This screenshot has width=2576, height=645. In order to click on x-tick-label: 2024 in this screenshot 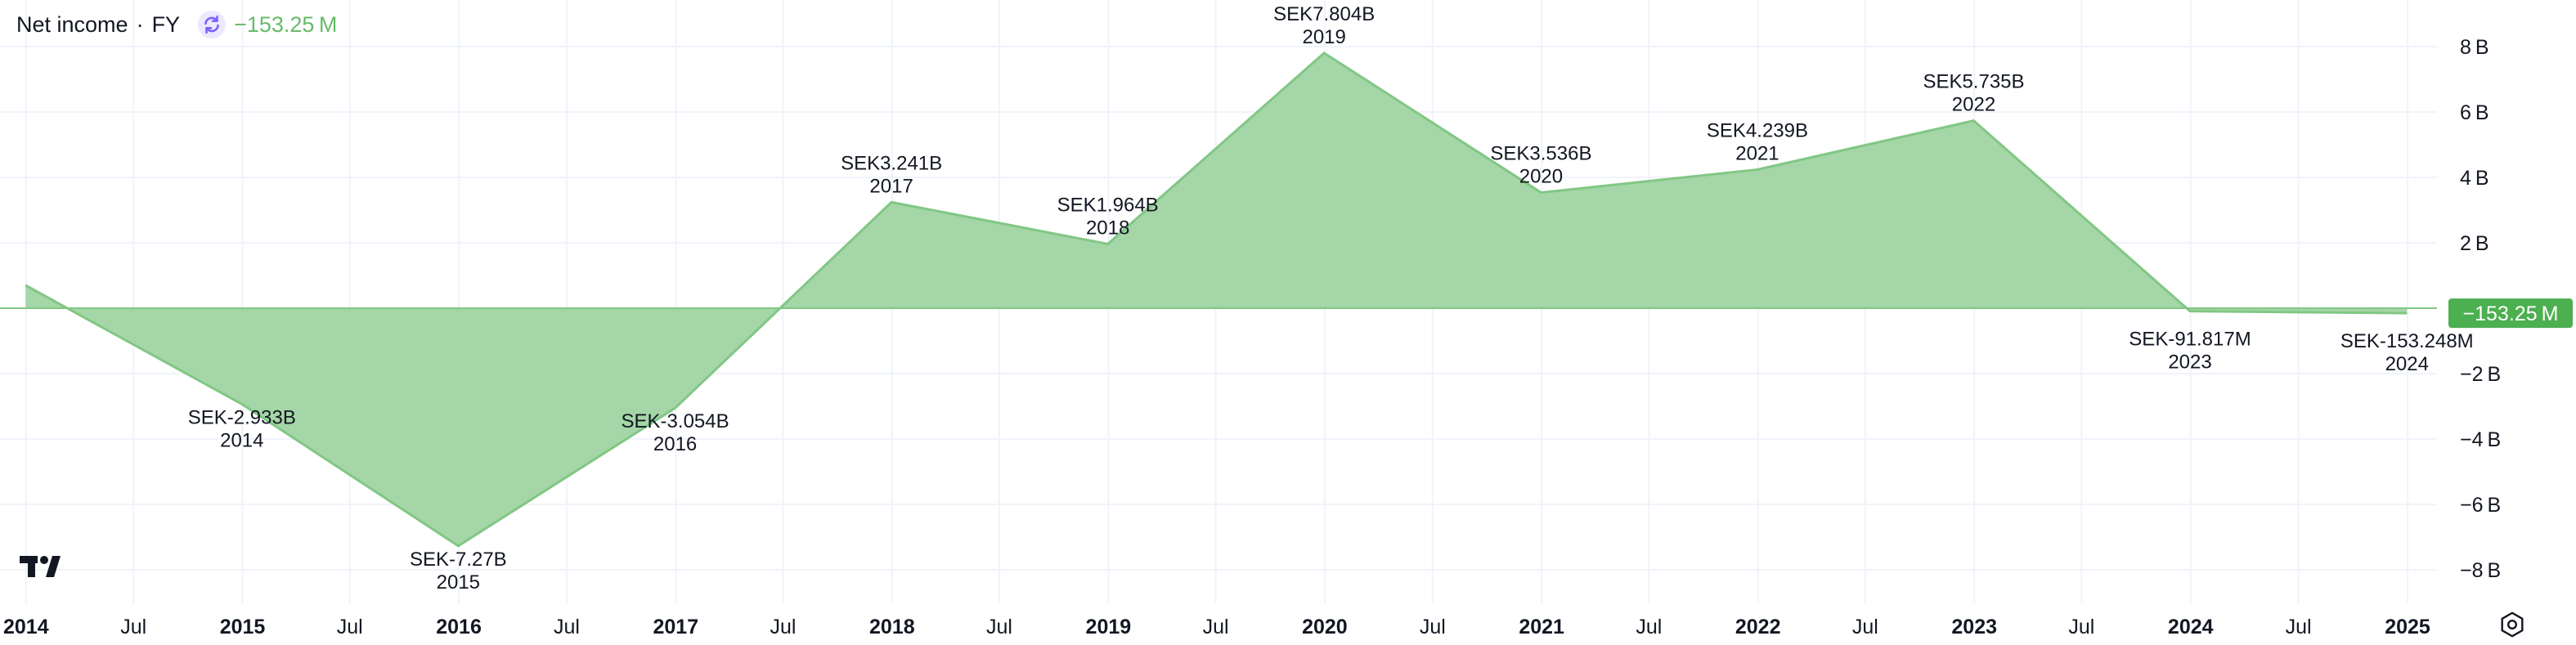, I will do `click(2191, 627)`.